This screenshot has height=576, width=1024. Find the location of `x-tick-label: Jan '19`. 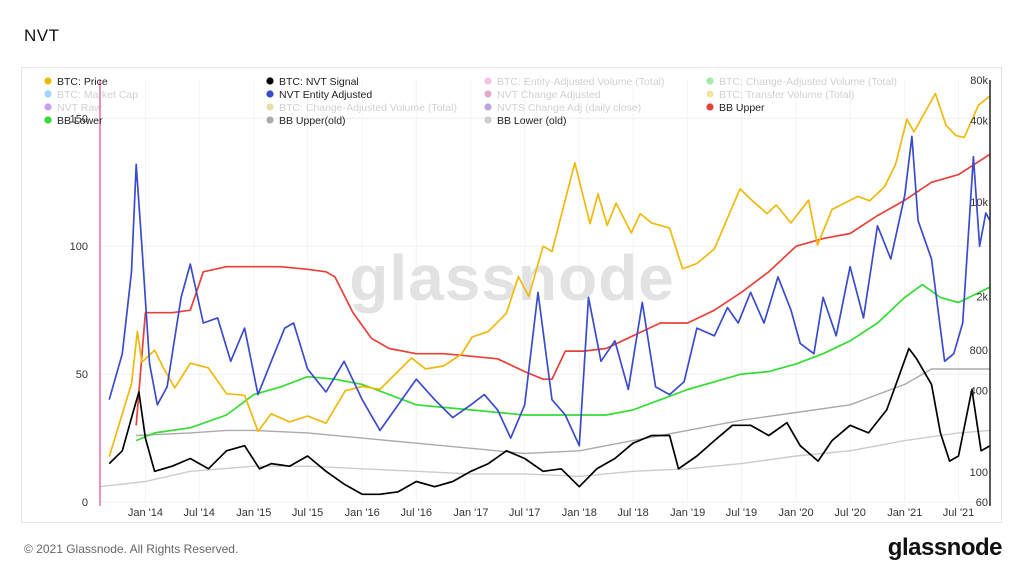

x-tick-label: Jan '19 is located at coordinates (687, 513).